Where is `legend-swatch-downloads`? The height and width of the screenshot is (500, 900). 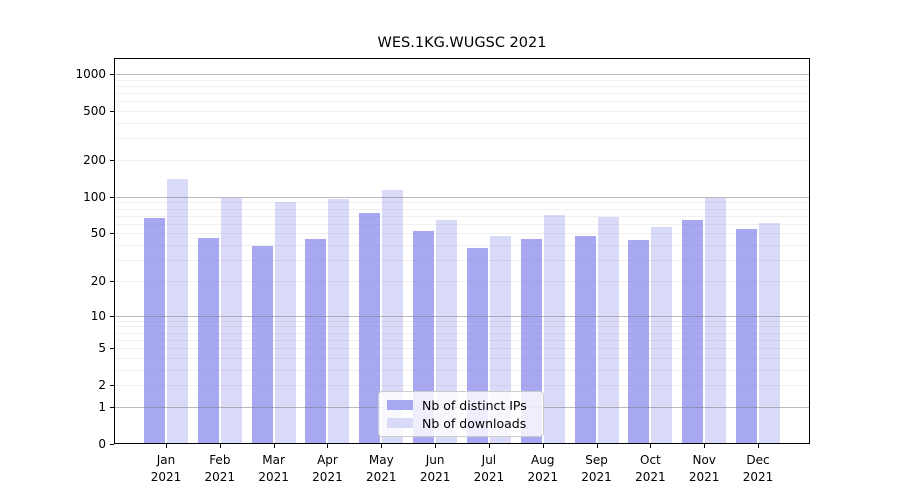
legend-swatch-downloads is located at coordinates (400, 423).